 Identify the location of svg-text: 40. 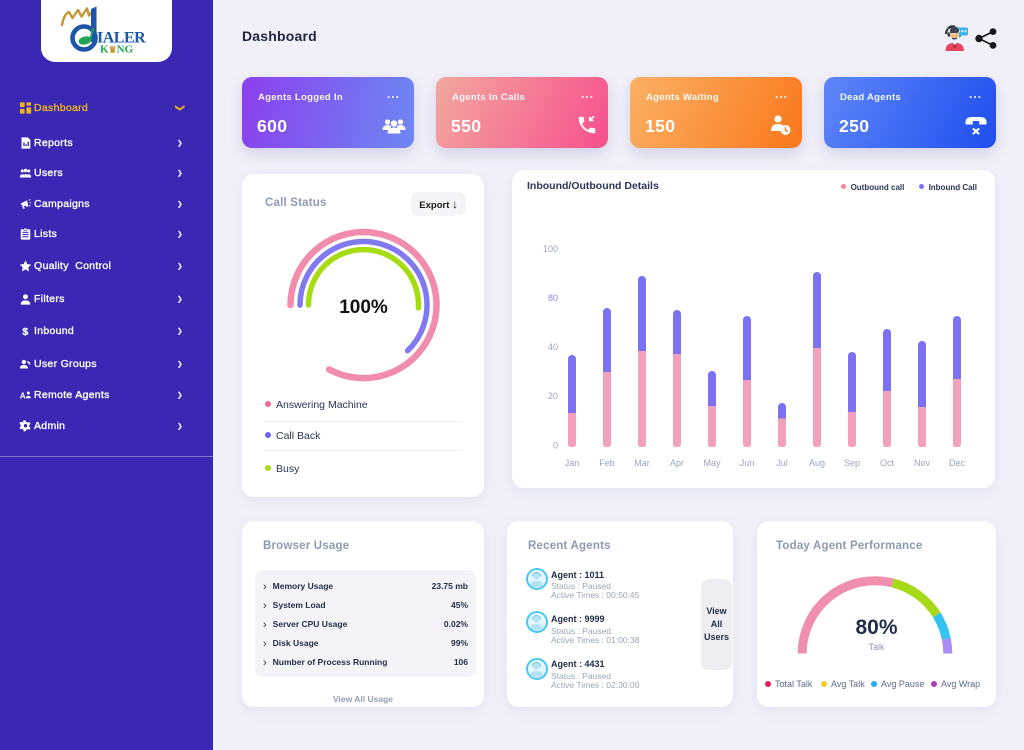
(553, 347).